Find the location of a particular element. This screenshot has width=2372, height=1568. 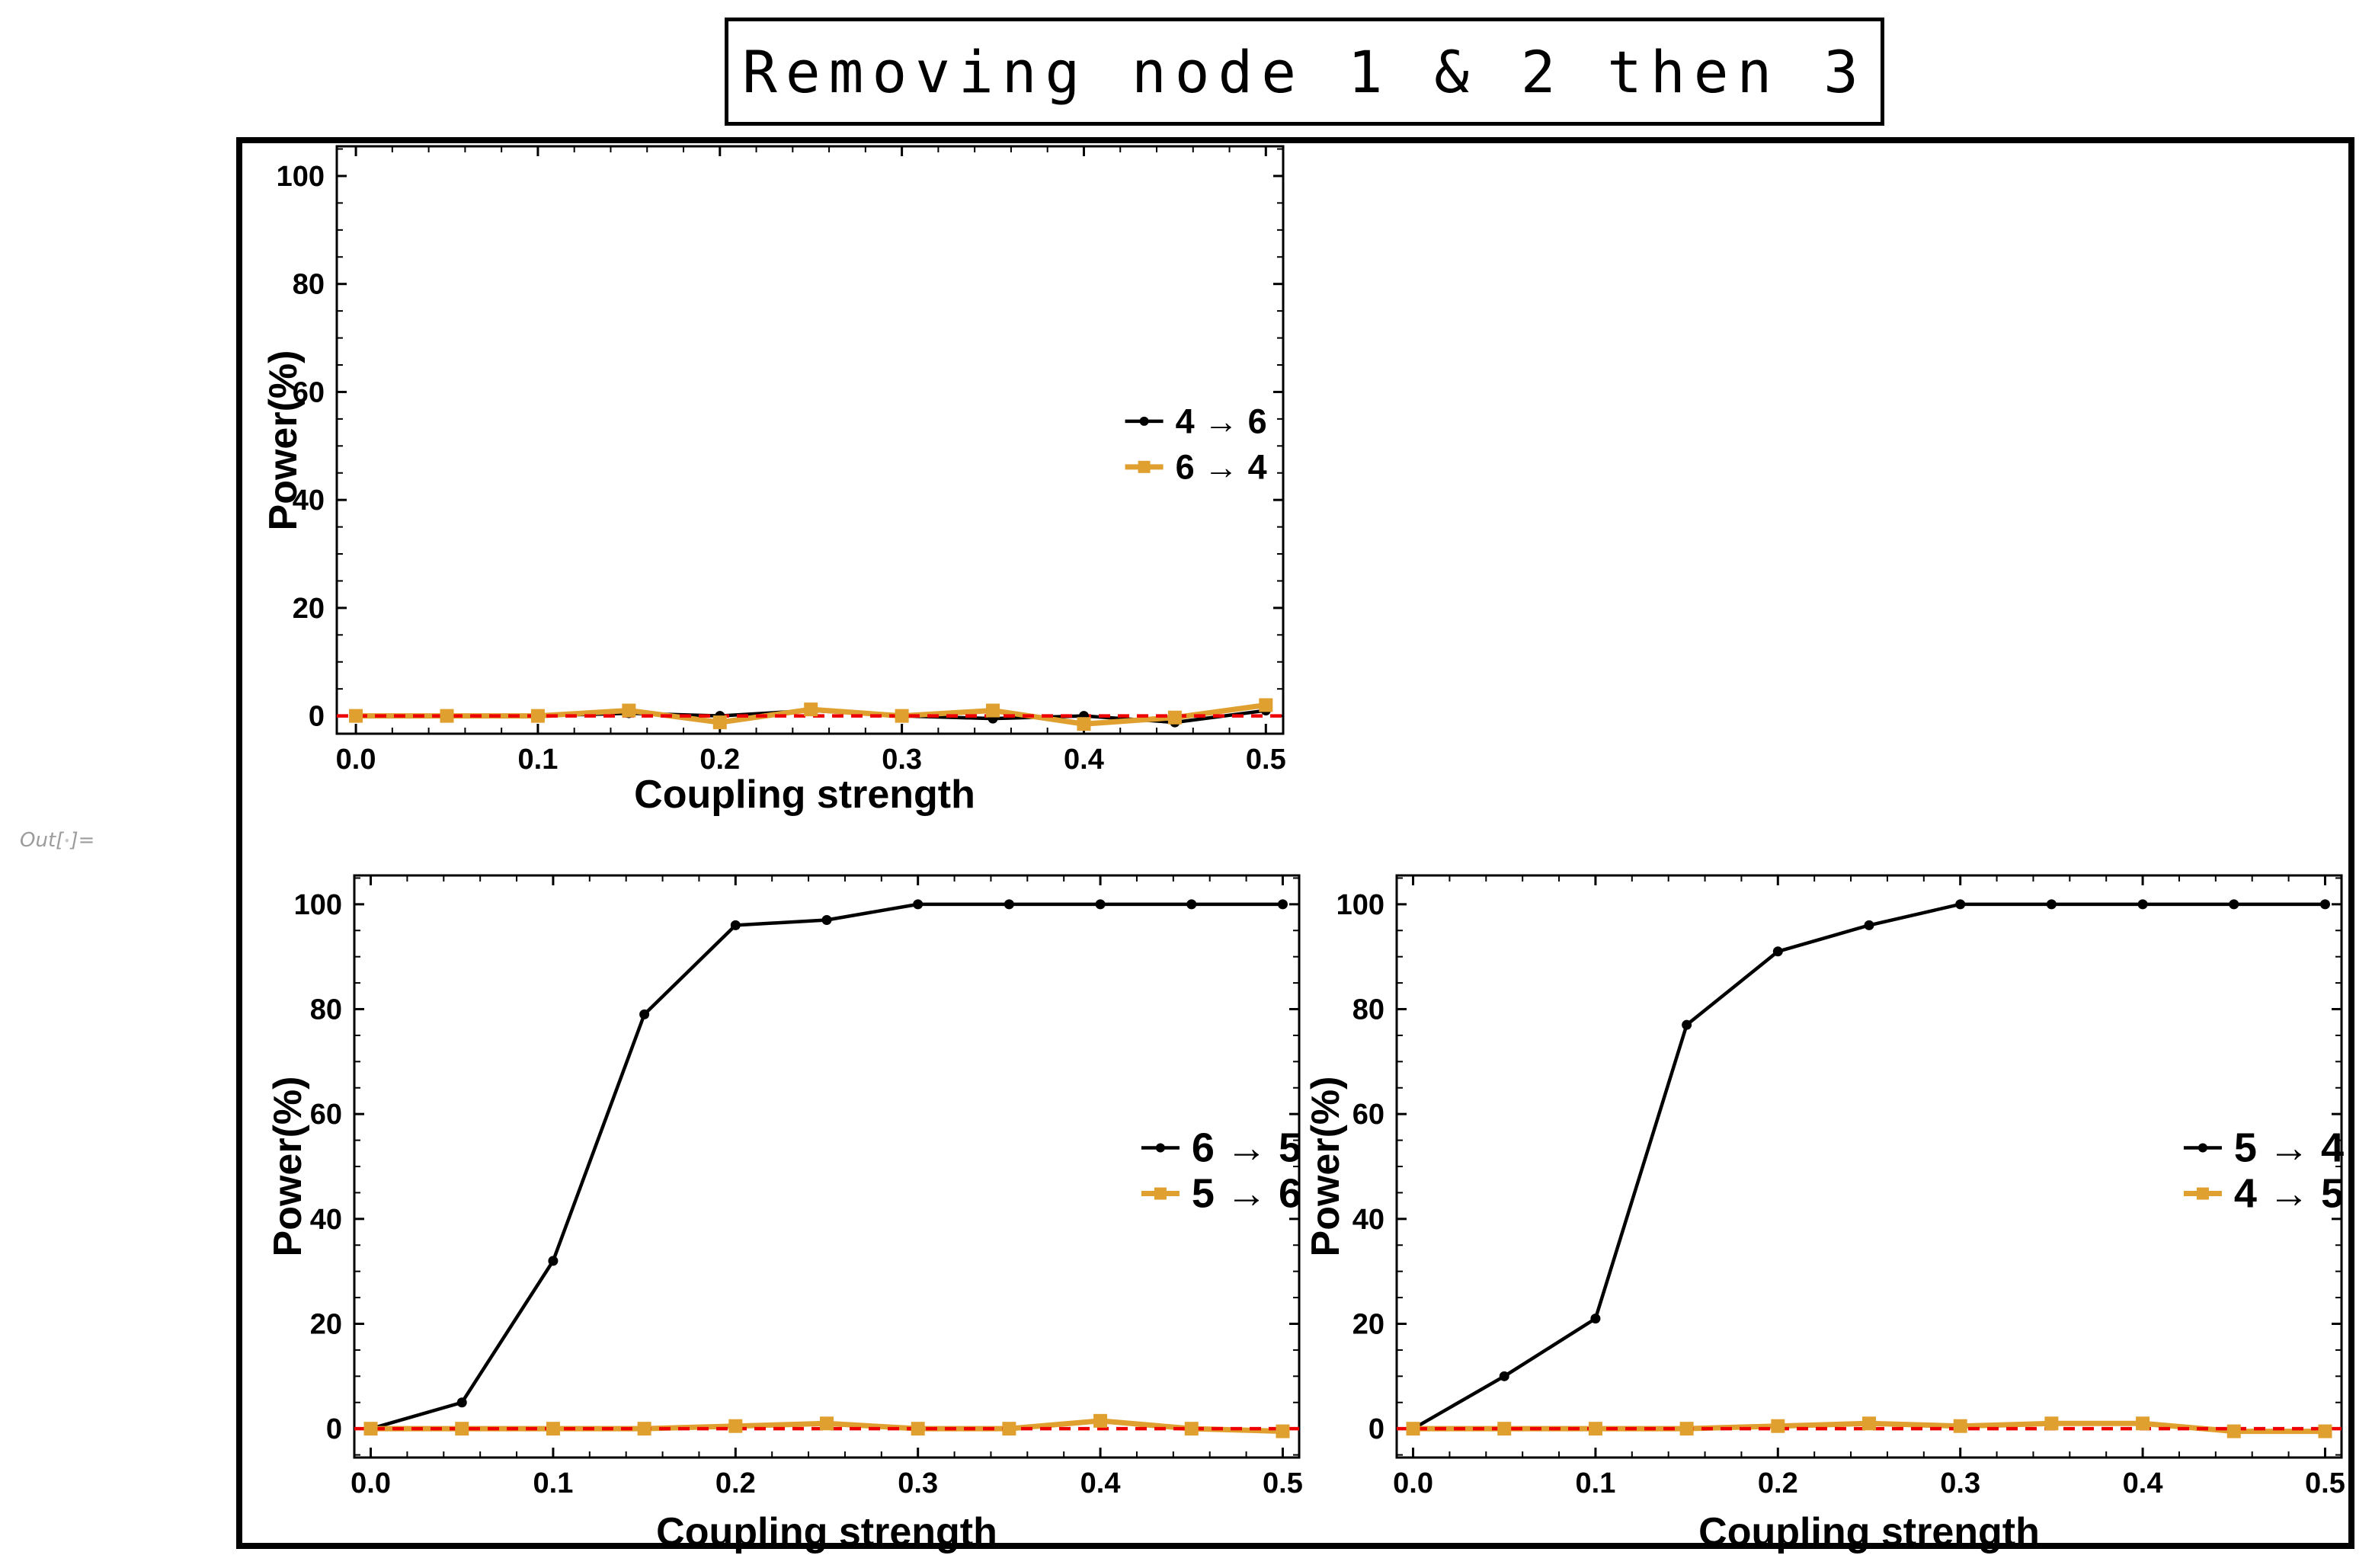

series-6to5-line is located at coordinates (827, 1166).